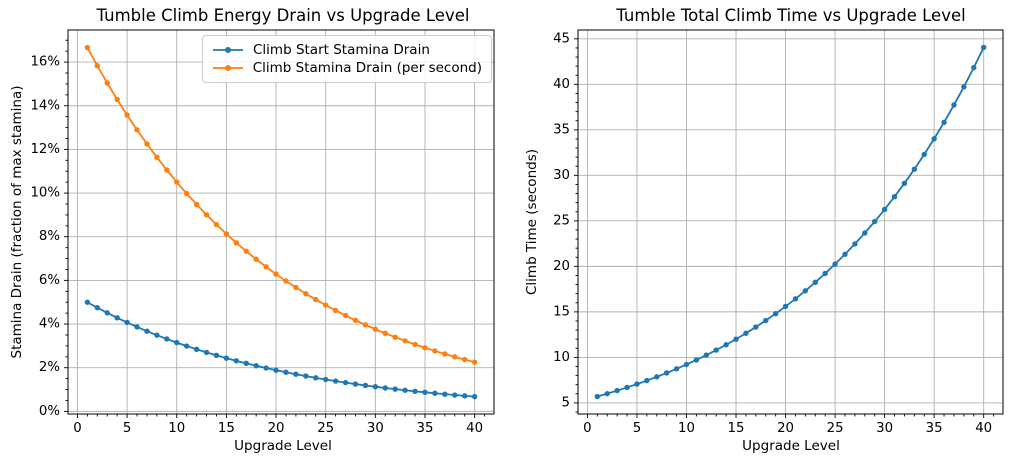 The image size is (1010, 470). I want to click on svg-text: 14%, so click(45, 105).